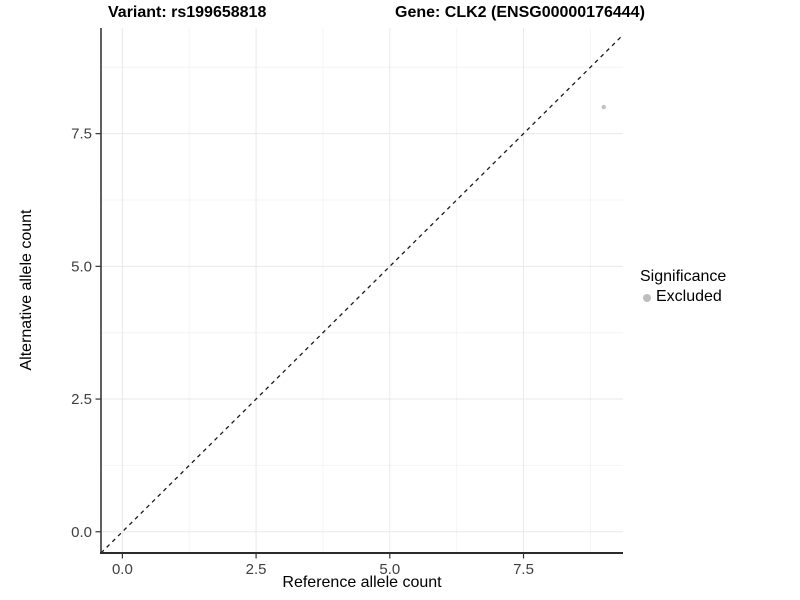 Image resolution: width=800 pixels, height=600 pixels. Describe the element at coordinates (26, 290) in the screenshot. I see `y-axis-title: Alternative allele count` at that location.